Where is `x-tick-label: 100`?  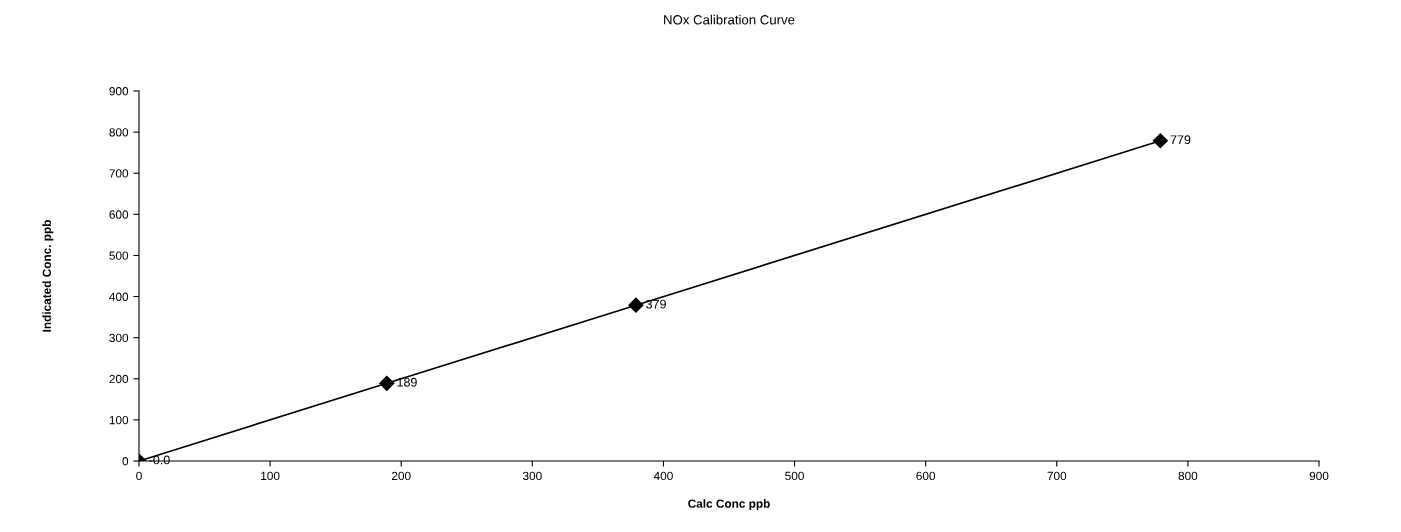 x-tick-label: 100 is located at coordinates (270, 476).